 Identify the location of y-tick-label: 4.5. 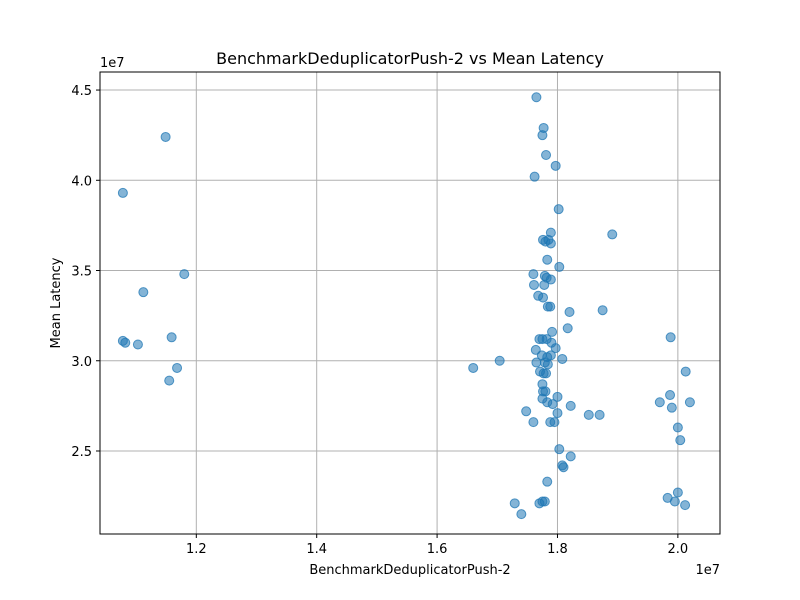
(81, 91).